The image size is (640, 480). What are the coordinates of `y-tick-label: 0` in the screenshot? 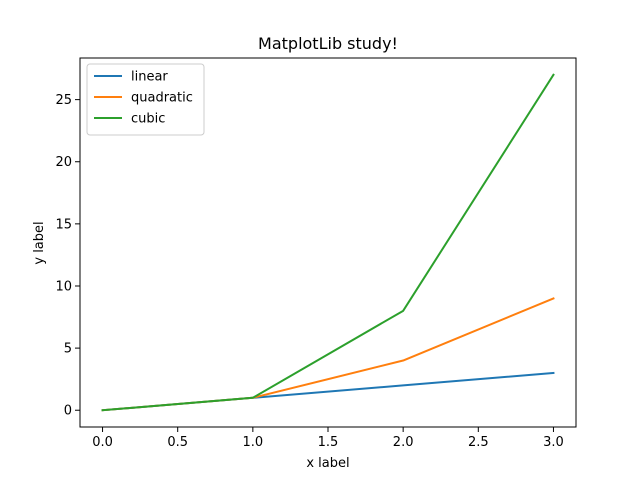 It's located at (68, 411).